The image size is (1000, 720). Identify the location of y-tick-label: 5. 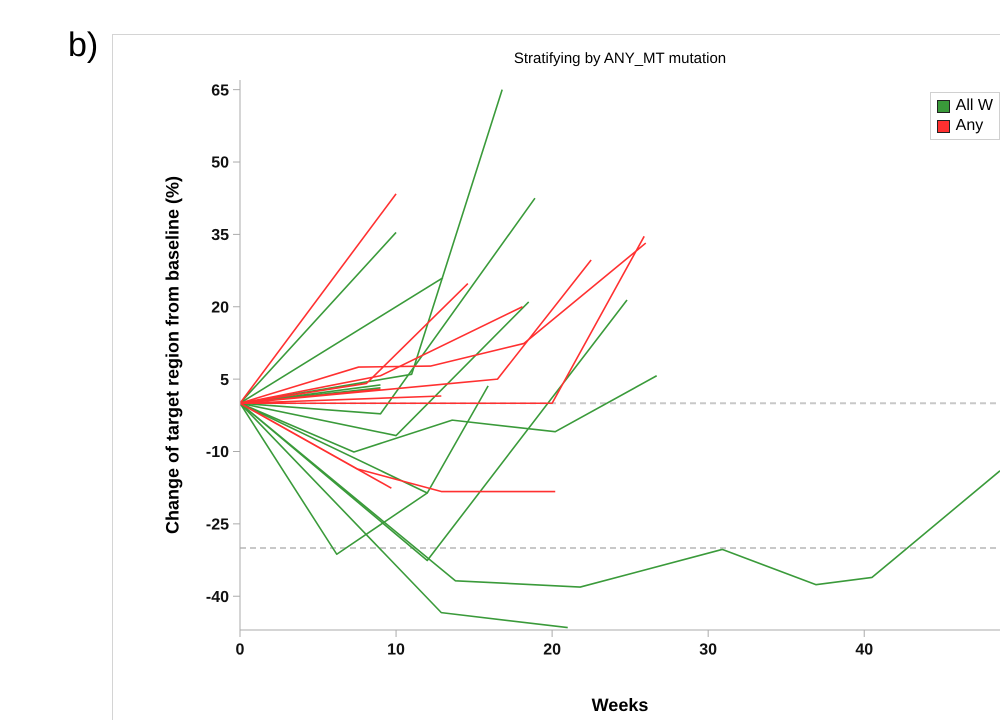
(225, 380).